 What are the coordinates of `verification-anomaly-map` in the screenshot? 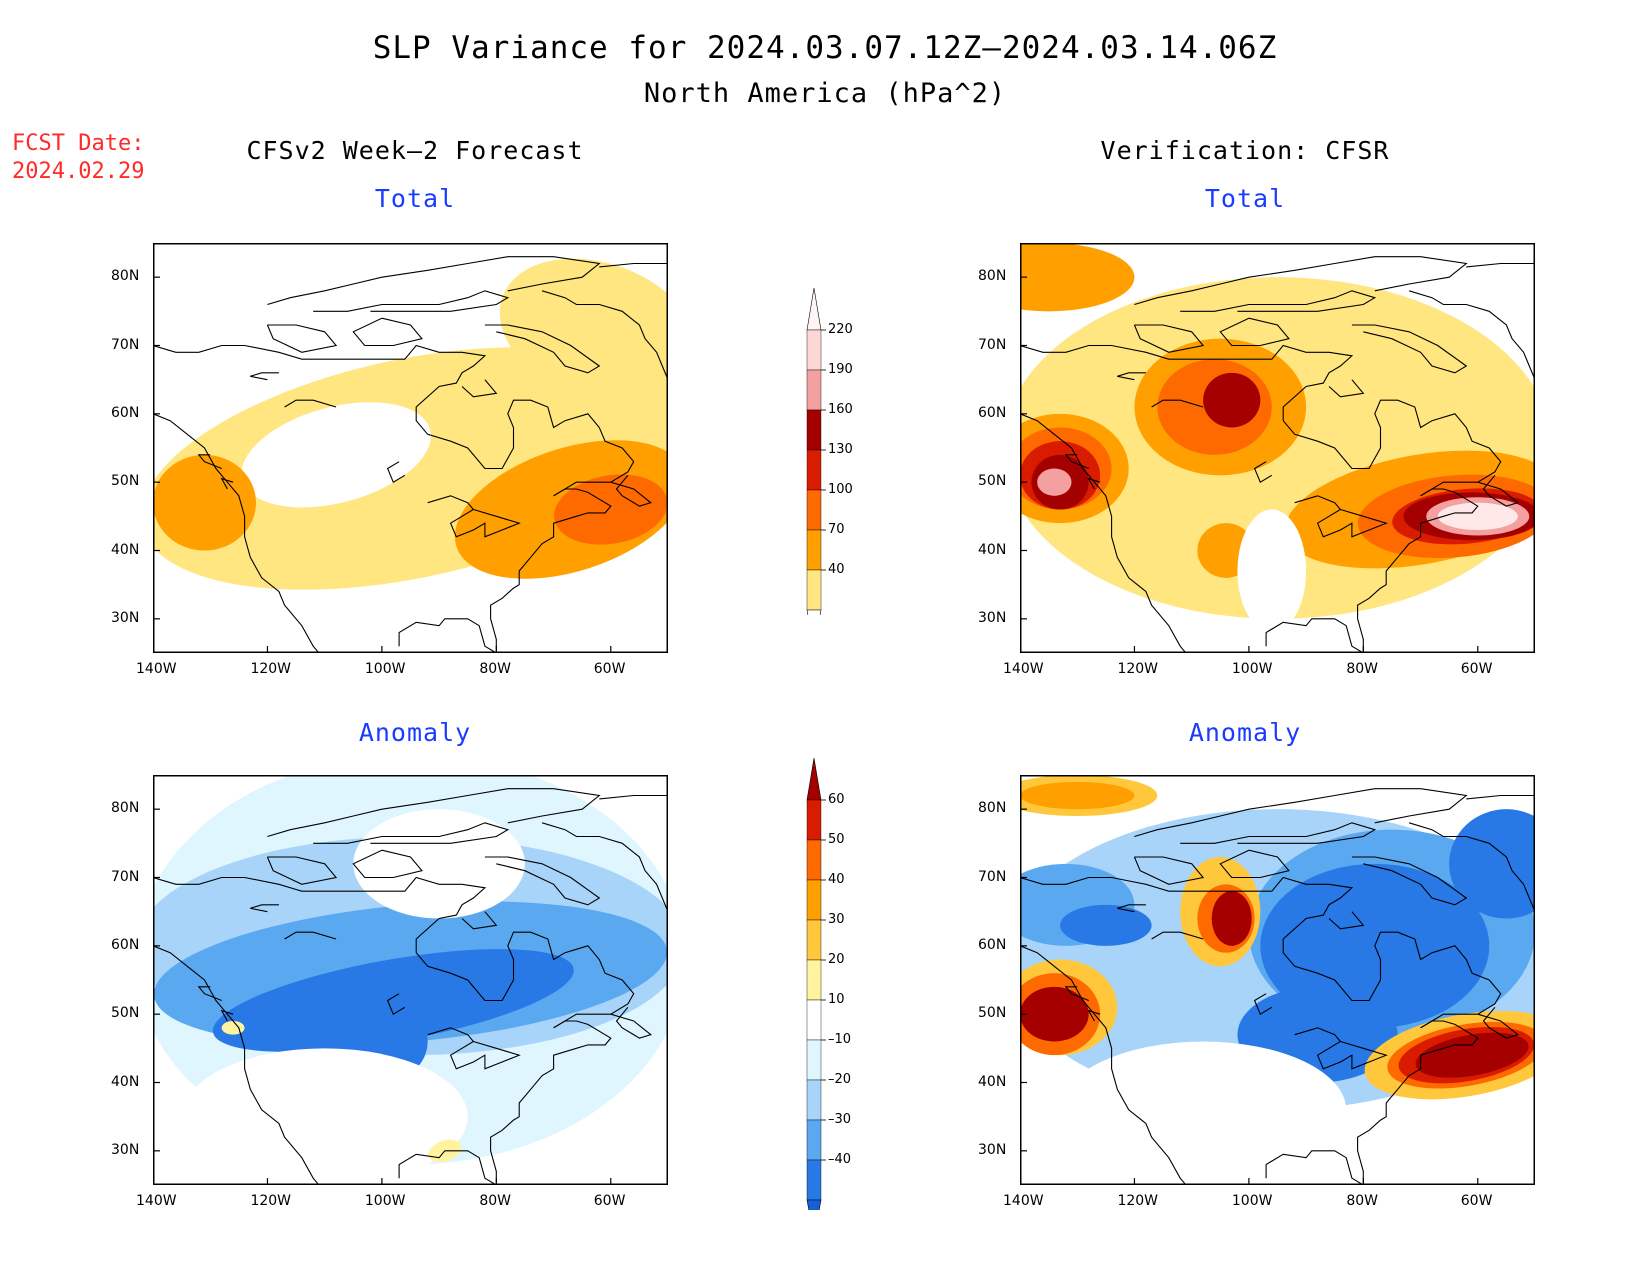 It's located at (1277, 980).